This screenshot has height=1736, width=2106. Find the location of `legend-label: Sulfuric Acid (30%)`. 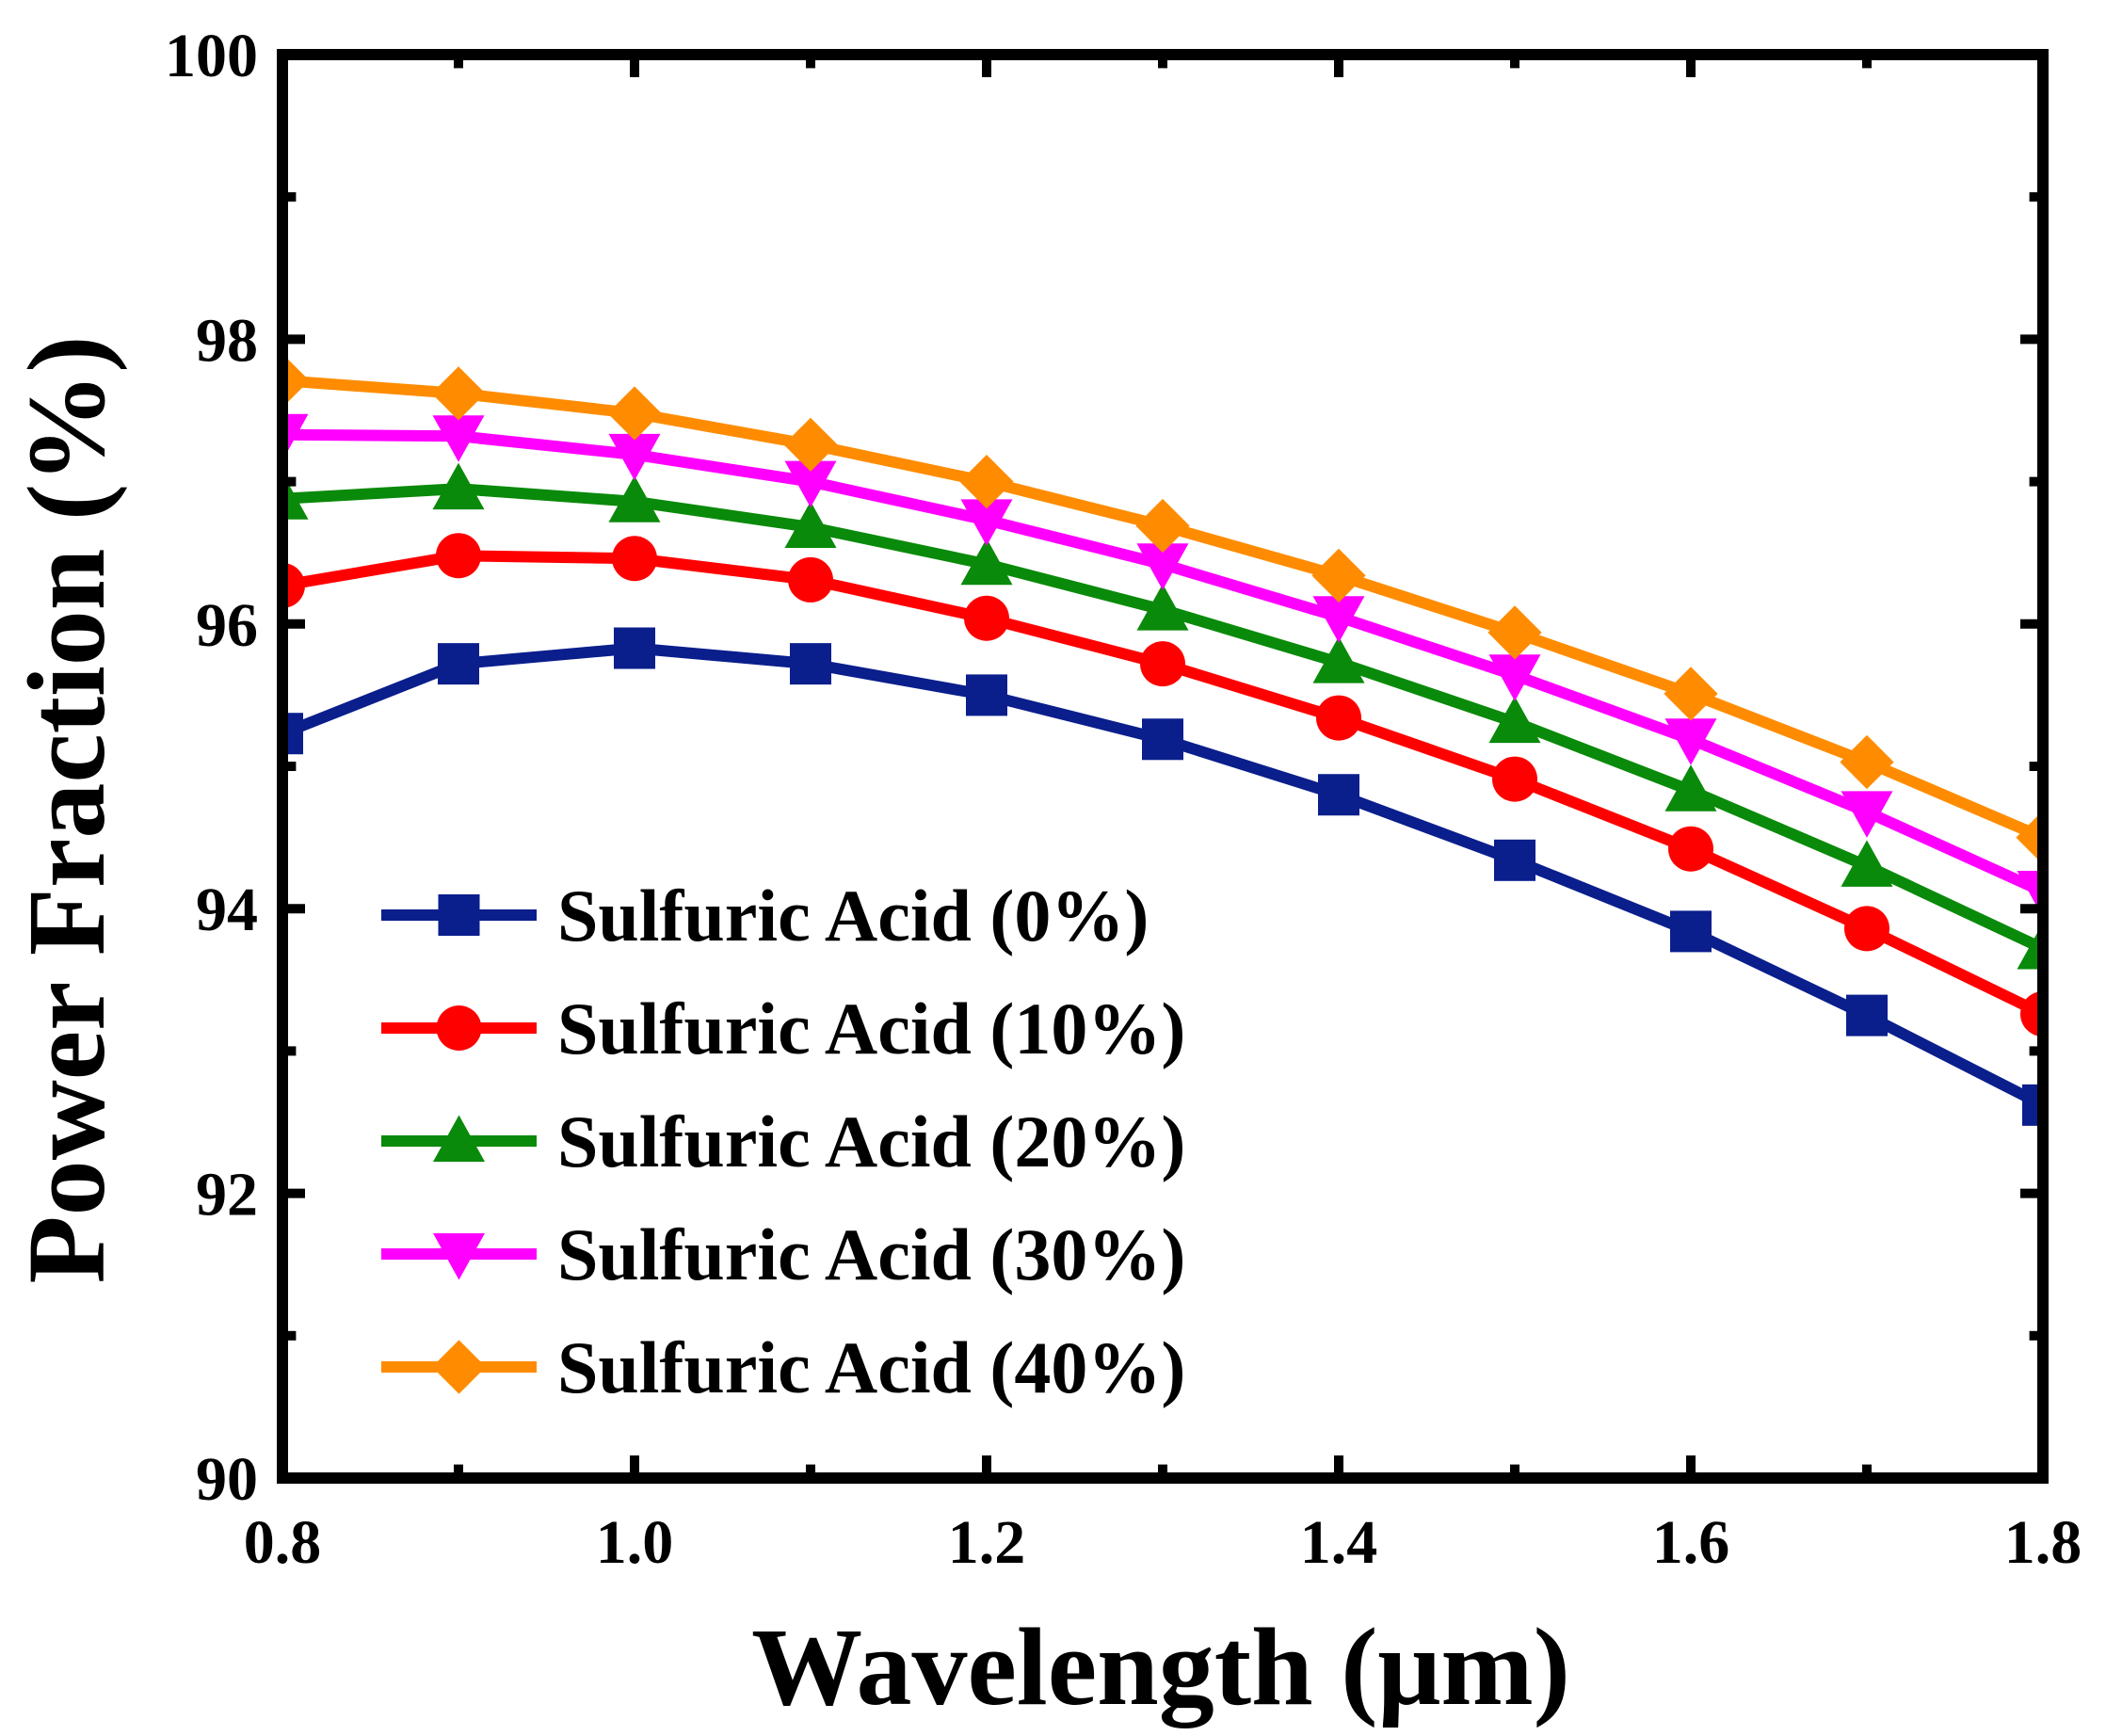

legend-label: Sulfuric Acid (30%) is located at coordinates (871, 1254).